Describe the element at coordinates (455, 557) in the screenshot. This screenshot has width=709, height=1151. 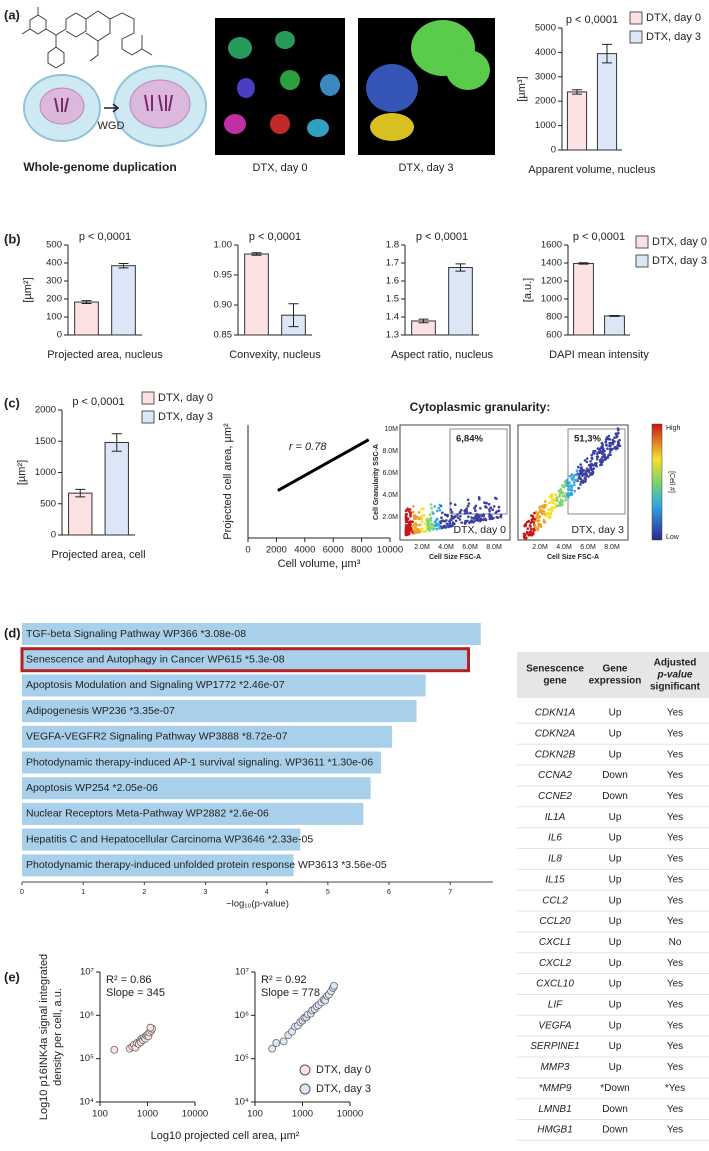
I see `flow-x-label: Cell Size FSC-A` at that location.